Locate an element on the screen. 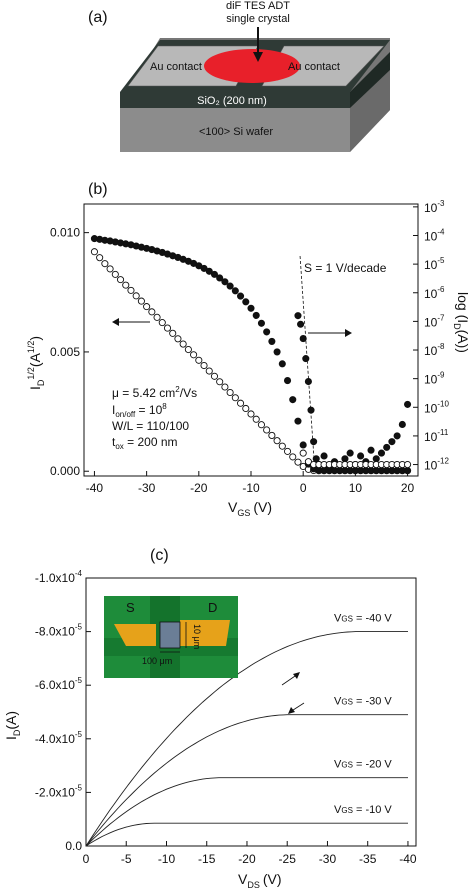  panel-c-series-label: VGS = -30 V is located at coordinates (363, 702).